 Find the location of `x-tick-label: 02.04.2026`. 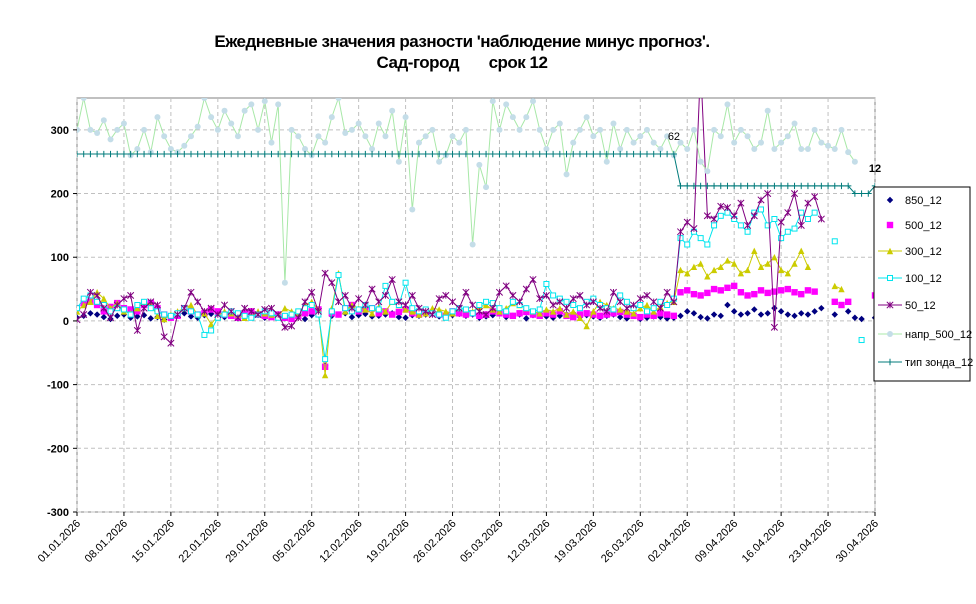

x-tick-label: 02.04.2026 is located at coordinates (669, 541).